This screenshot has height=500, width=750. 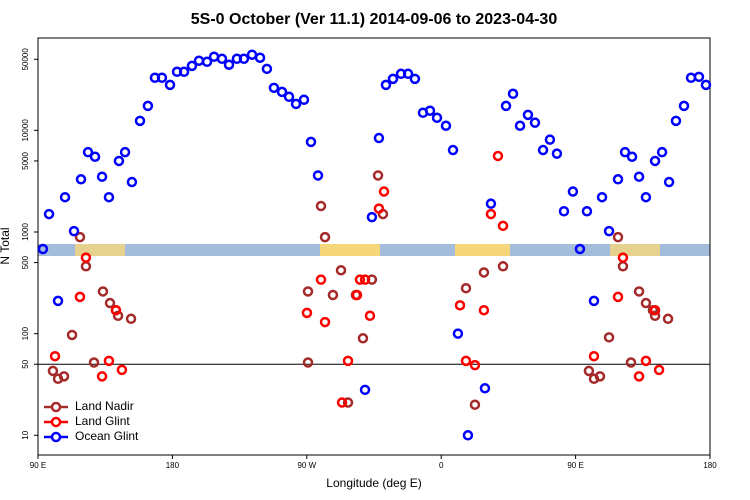 What do you see at coordinates (441, 465) in the screenshot?
I see `x-tick-label: 0` at bounding box center [441, 465].